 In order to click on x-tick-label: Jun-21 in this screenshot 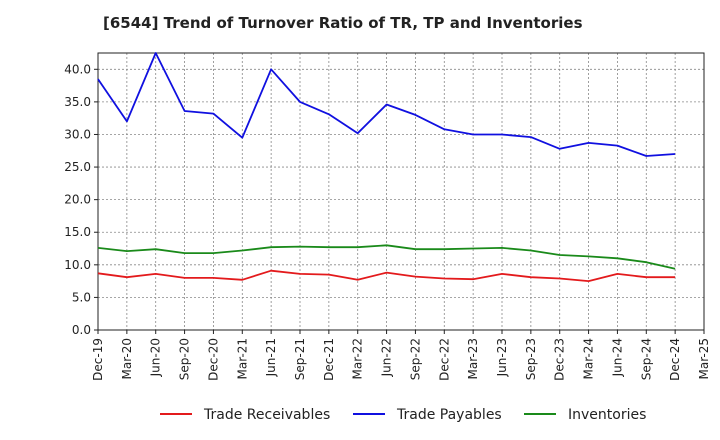, I will do `click(271, 357)`.